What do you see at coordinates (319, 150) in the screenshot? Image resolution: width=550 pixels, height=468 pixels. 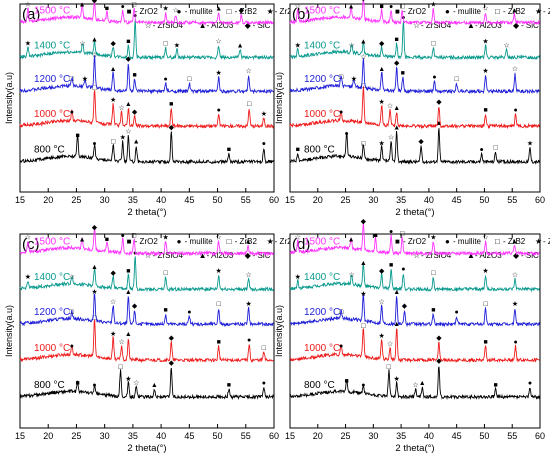 I see `series-label: 800 °C` at bounding box center [319, 150].